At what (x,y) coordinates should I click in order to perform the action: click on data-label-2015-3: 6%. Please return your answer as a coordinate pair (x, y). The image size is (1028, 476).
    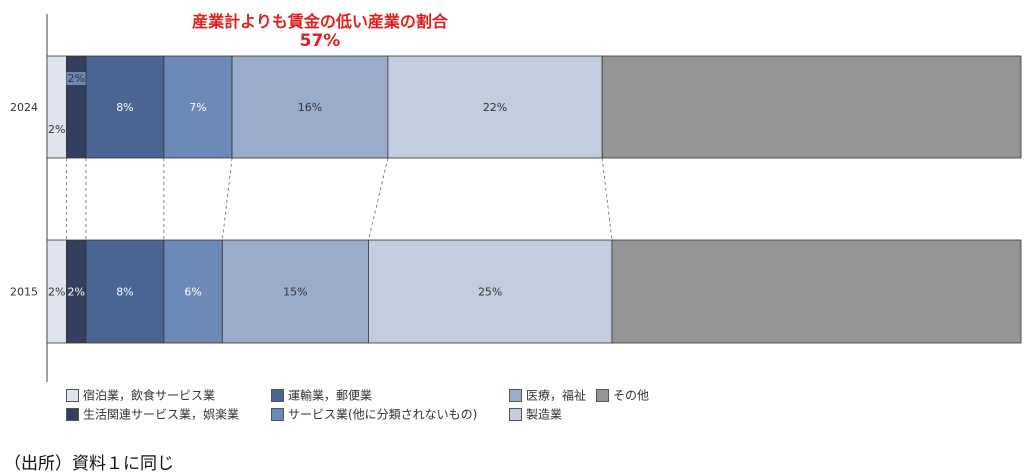
    Looking at the image, I should click on (192, 292).